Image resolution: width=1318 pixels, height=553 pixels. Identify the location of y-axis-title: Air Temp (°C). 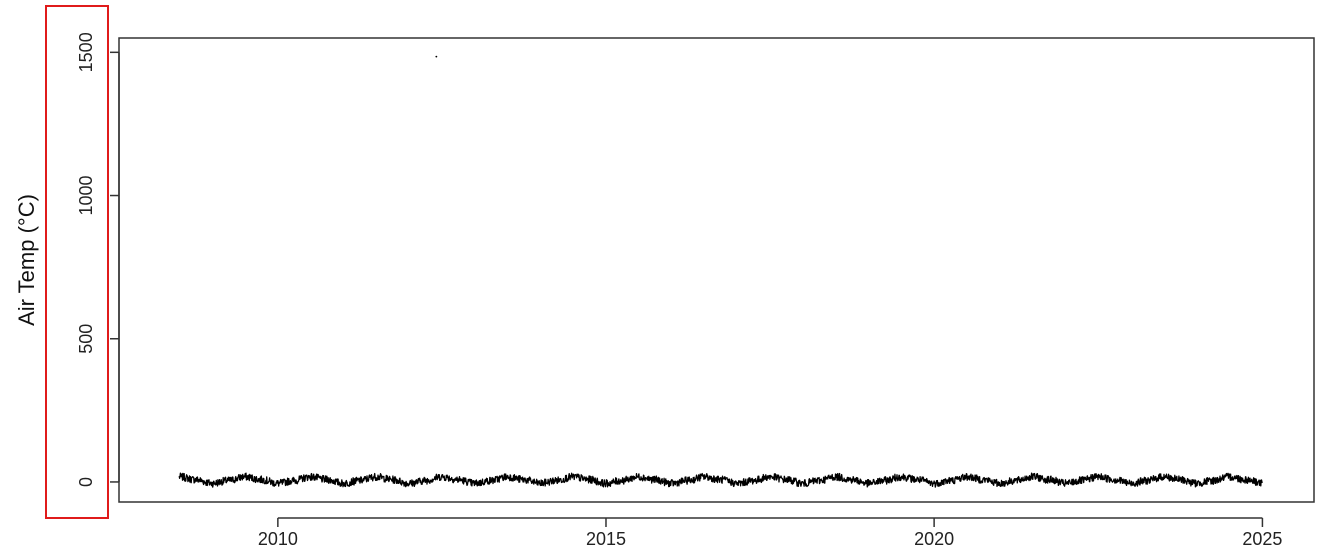
(26, 260).